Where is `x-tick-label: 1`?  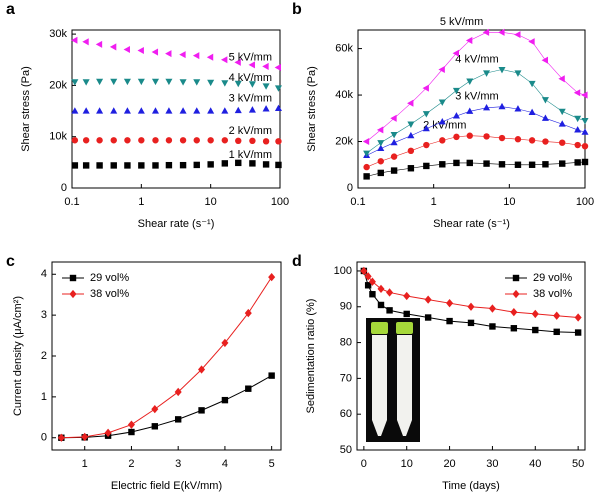 x-tick-label: 1 is located at coordinates (85, 464).